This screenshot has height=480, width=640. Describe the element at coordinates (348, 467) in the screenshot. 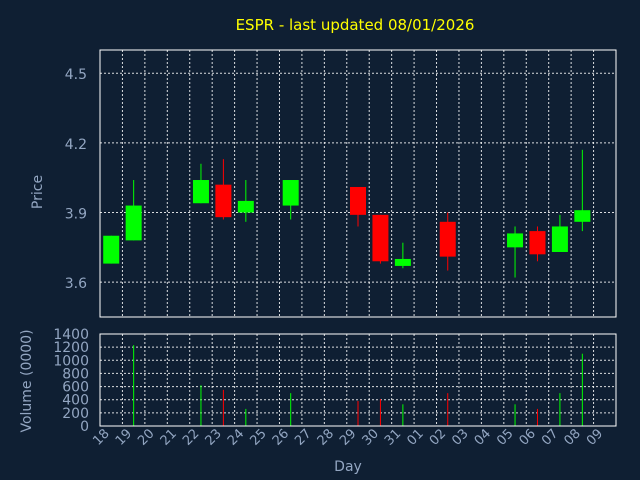

I see `x-axis-title: Day` at that location.